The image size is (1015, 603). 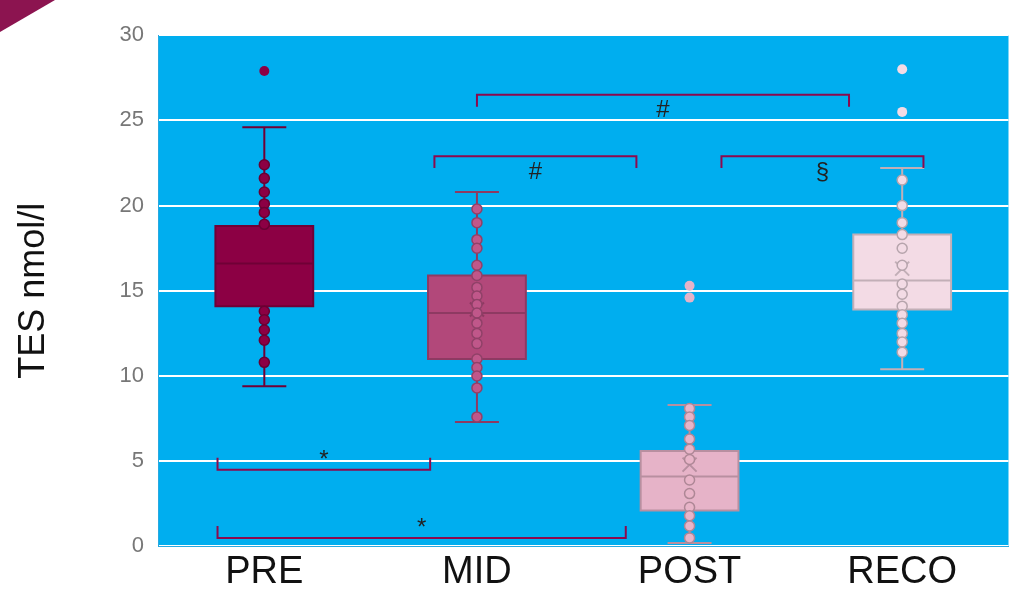 I want to click on y-tick-label: 5, so click(x=137, y=460).